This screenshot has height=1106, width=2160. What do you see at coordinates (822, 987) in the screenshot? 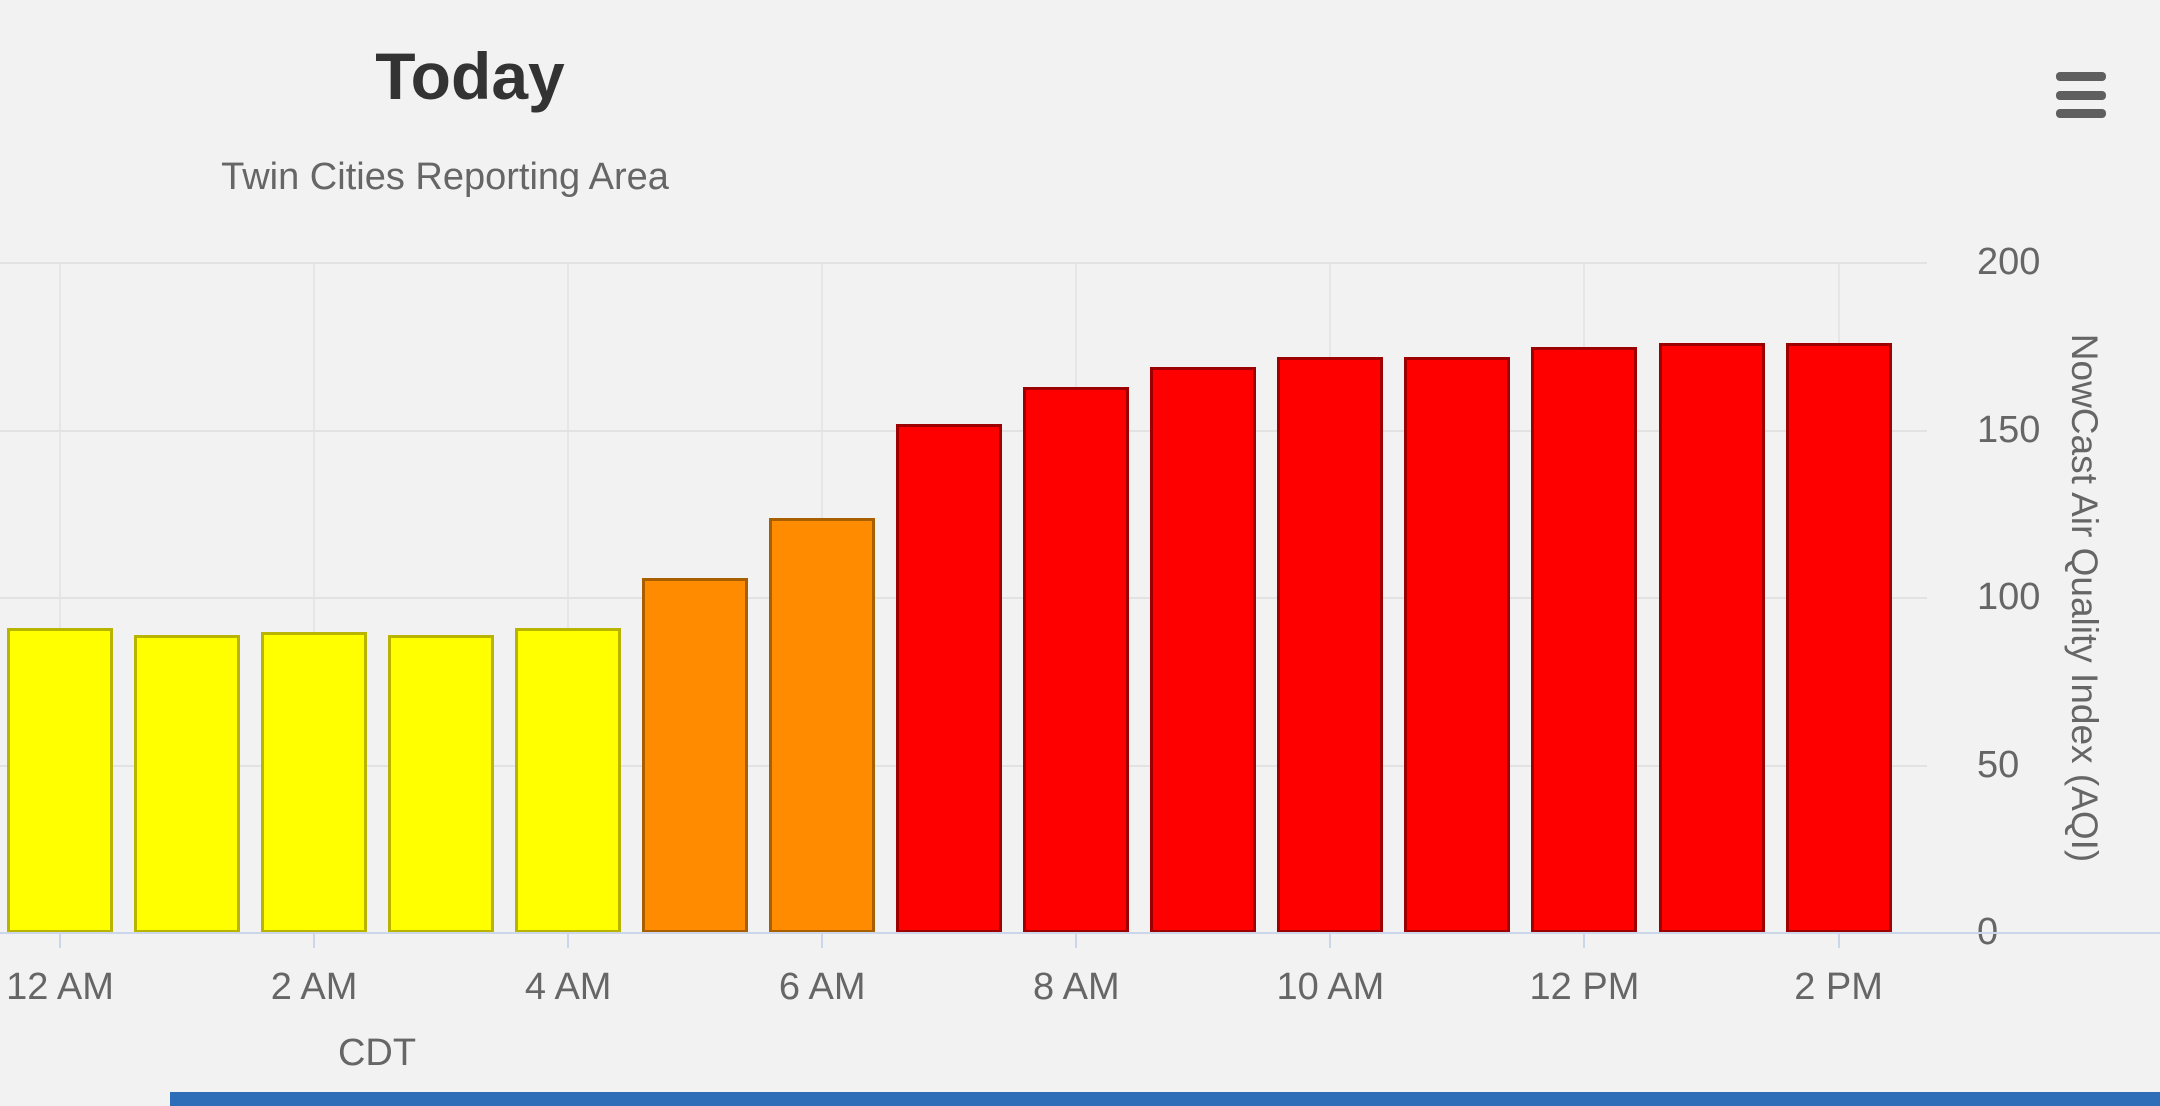
I see `x-axis-label: 6 AM` at bounding box center [822, 987].